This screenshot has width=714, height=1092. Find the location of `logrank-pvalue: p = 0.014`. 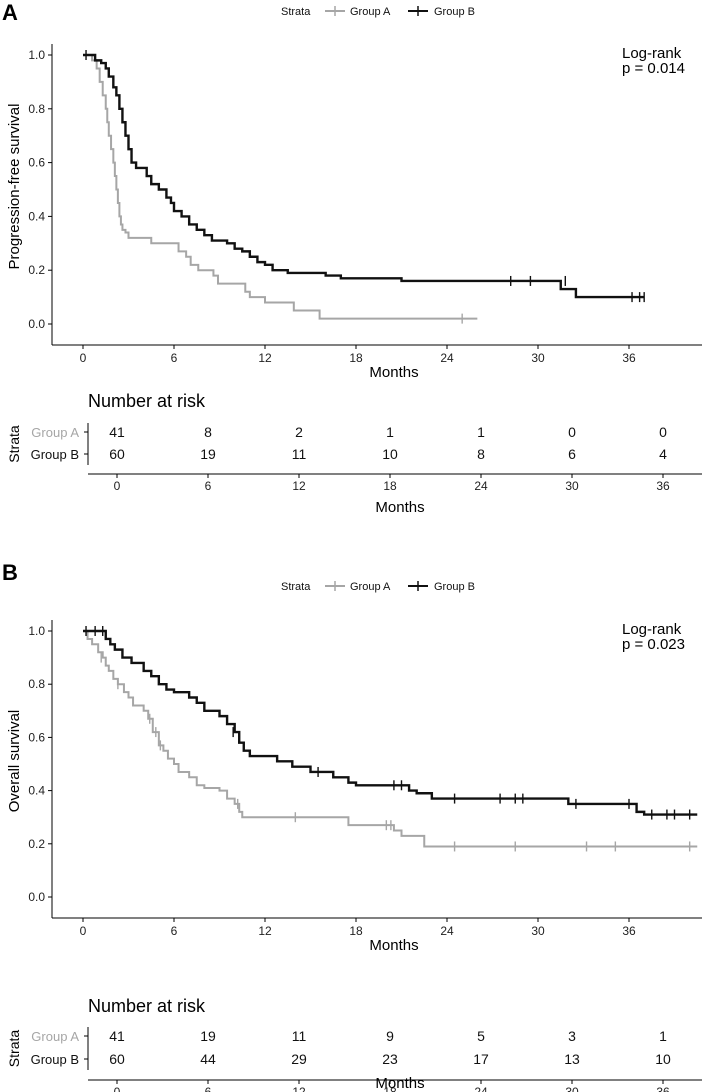

logrank-pvalue: p = 0.014 is located at coordinates (653, 68).